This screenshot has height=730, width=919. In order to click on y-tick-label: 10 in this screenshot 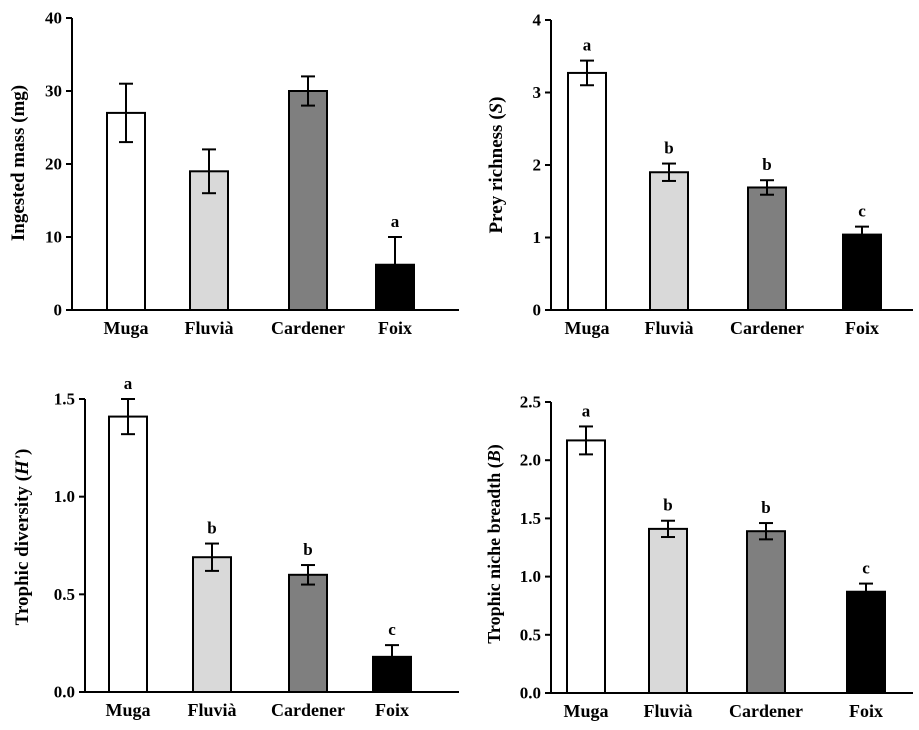, I will do `click(53, 237)`.